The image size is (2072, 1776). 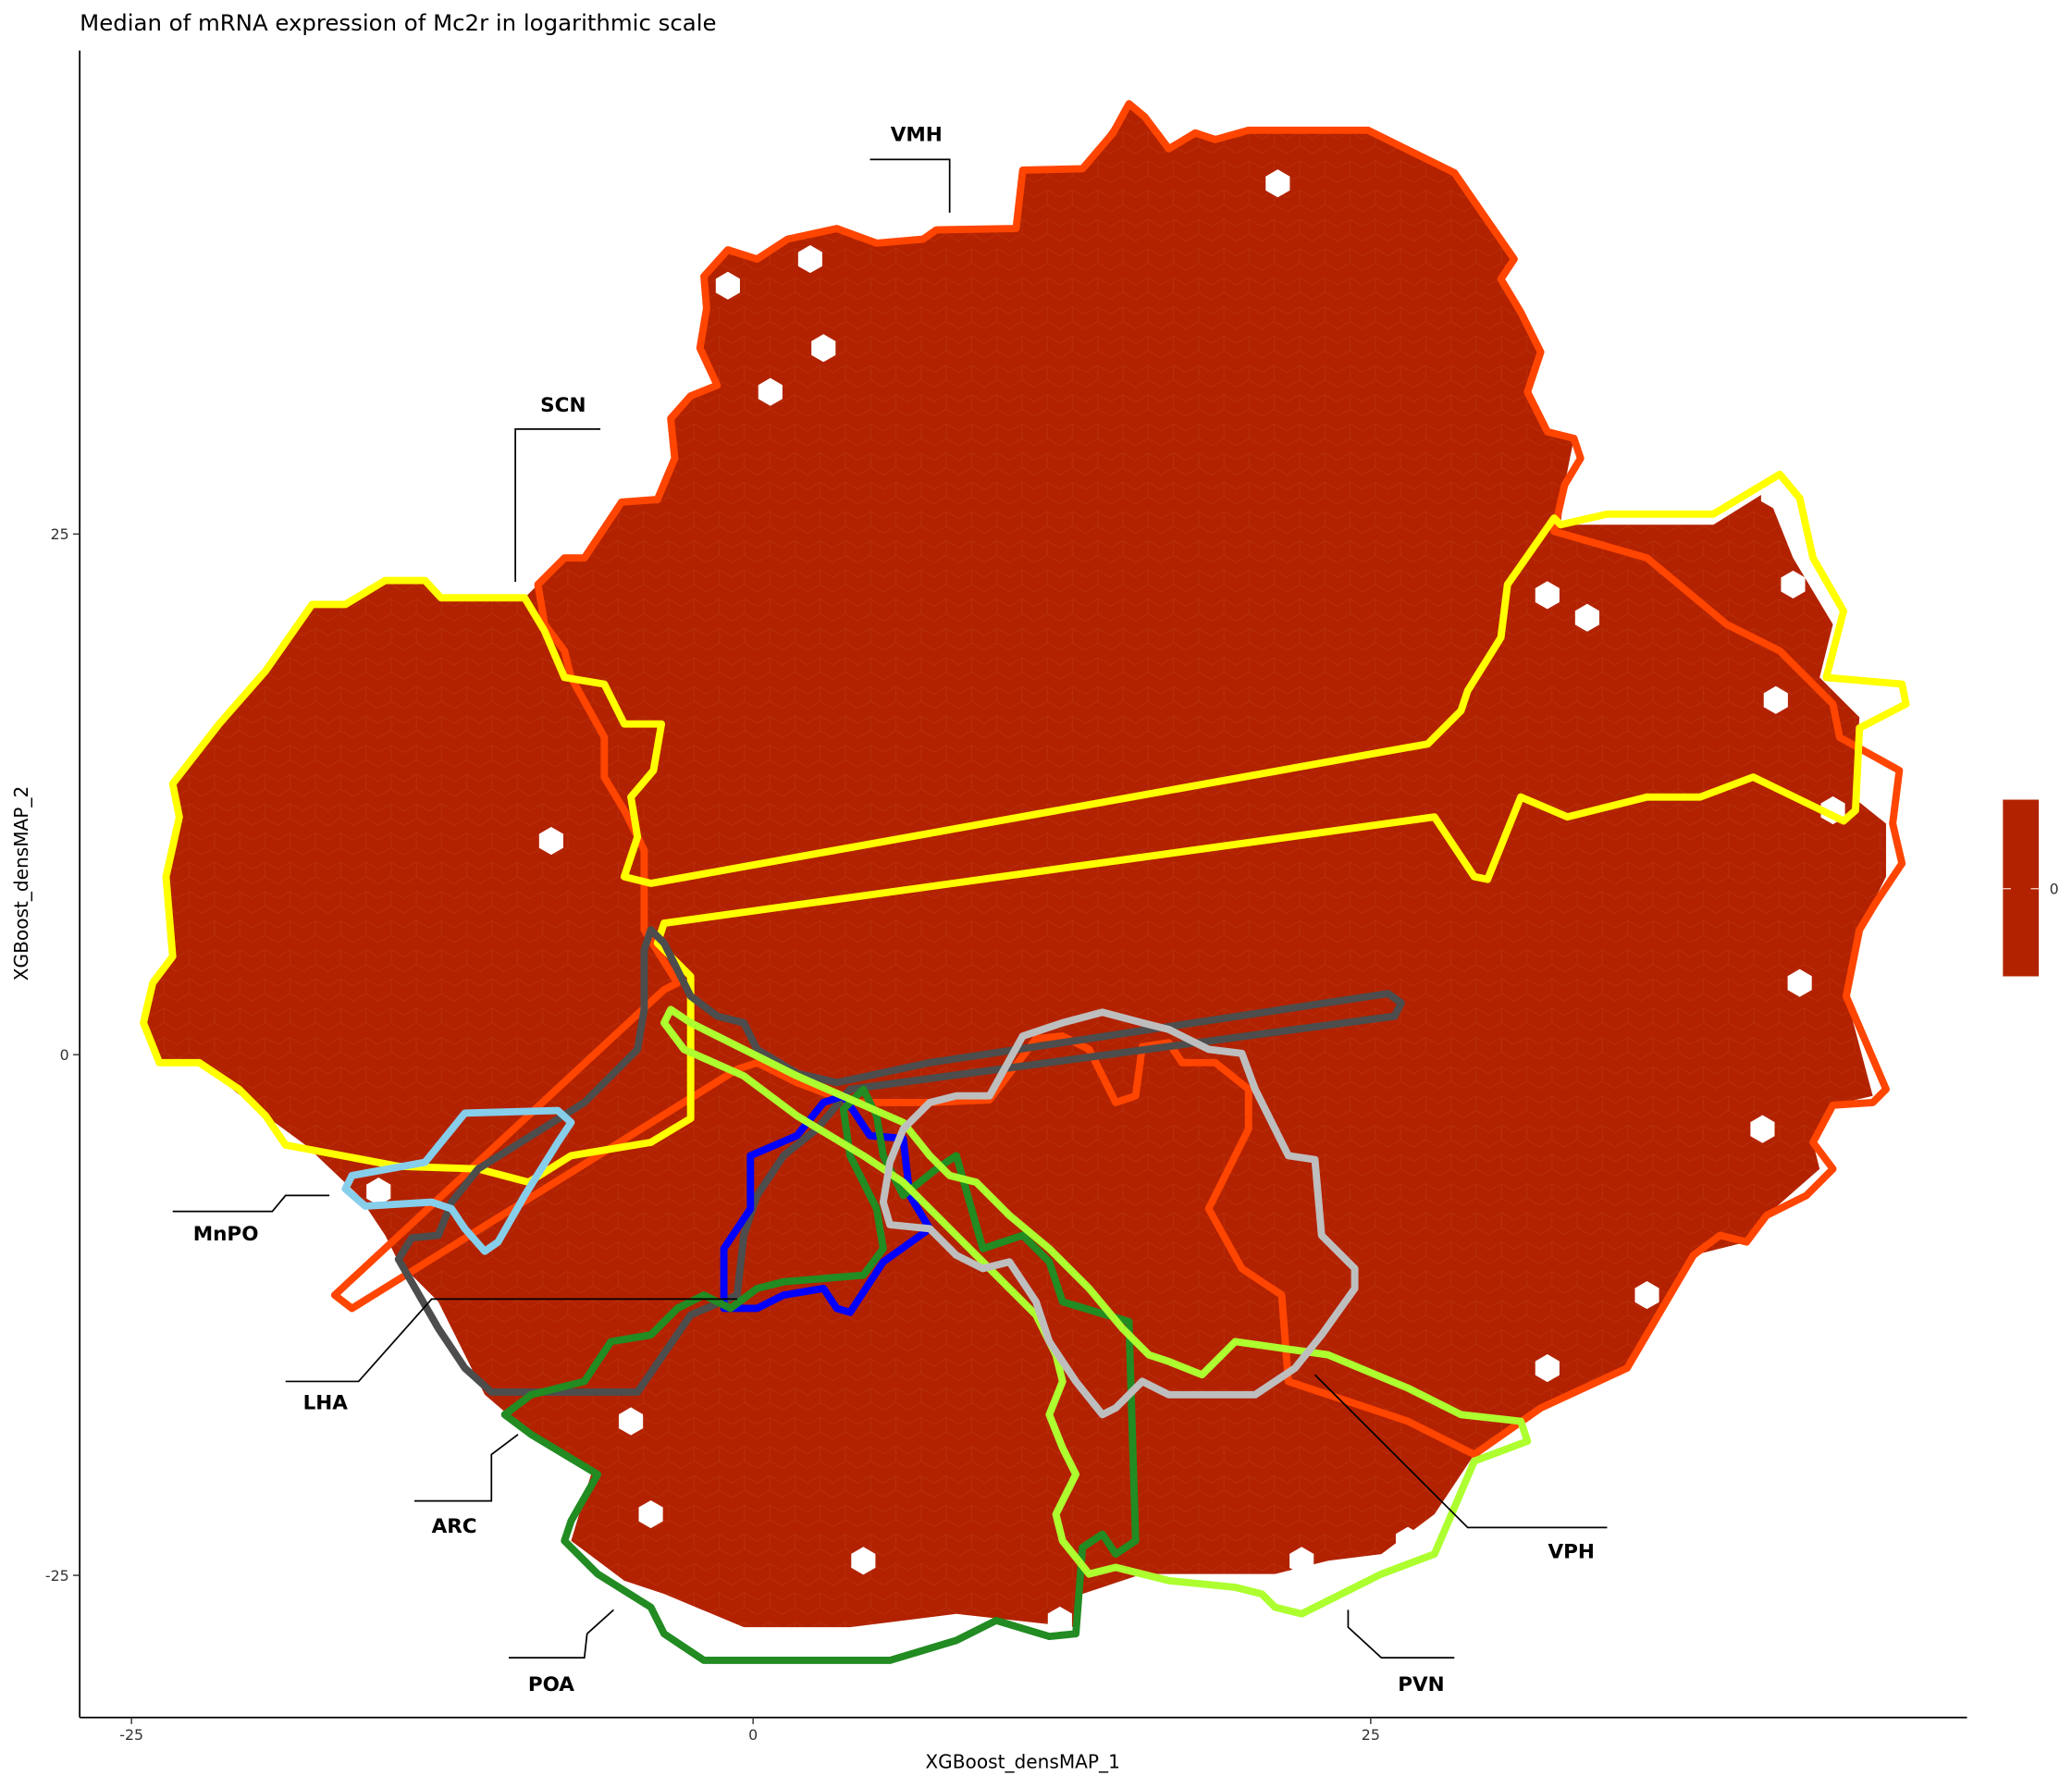 I want to click on region-label-lha: LHA, so click(x=326, y=1403).